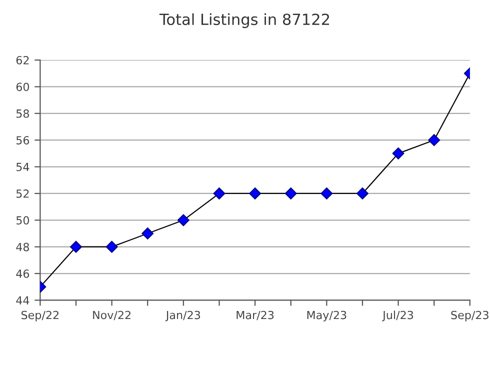 This screenshot has height=380, width=490. Describe the element at coordinates (23, 300) in the screenshot. I see `y-tick-label: 44` at that location.